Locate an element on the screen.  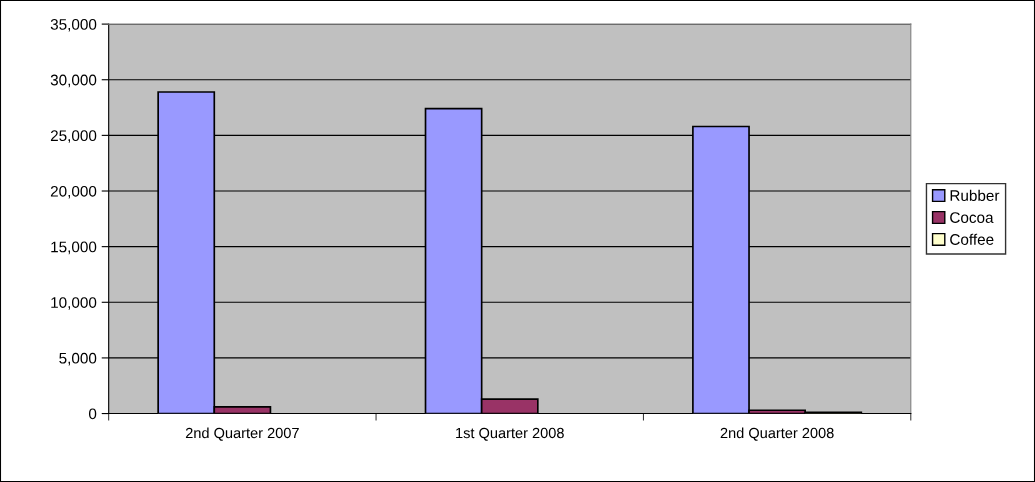
x-tick-label: 2nd Quarter 2008 is located at coordinates (777, 434).